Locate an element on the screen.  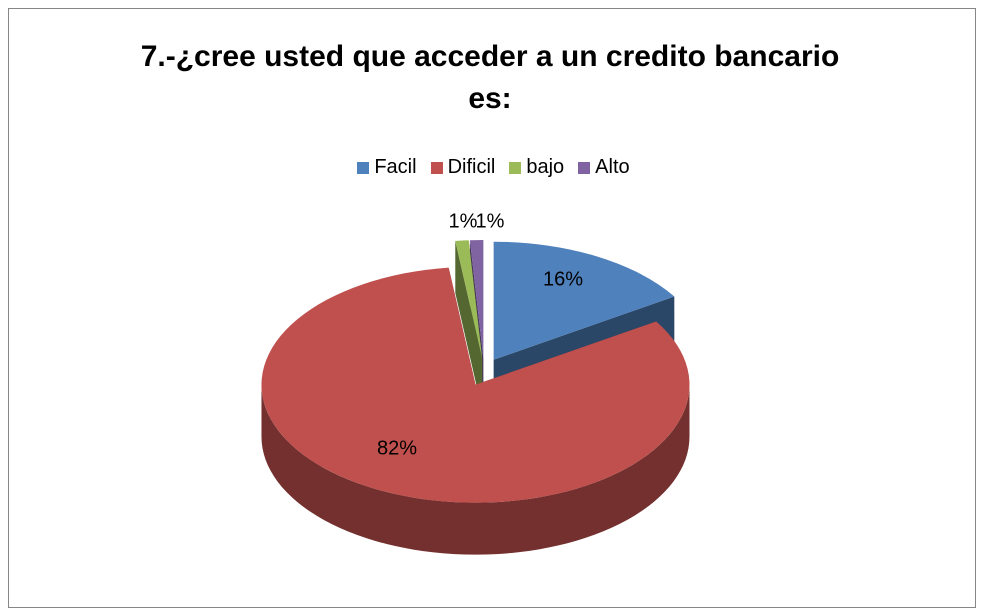
legend-label: Facil is located at coordinates (395, 167).